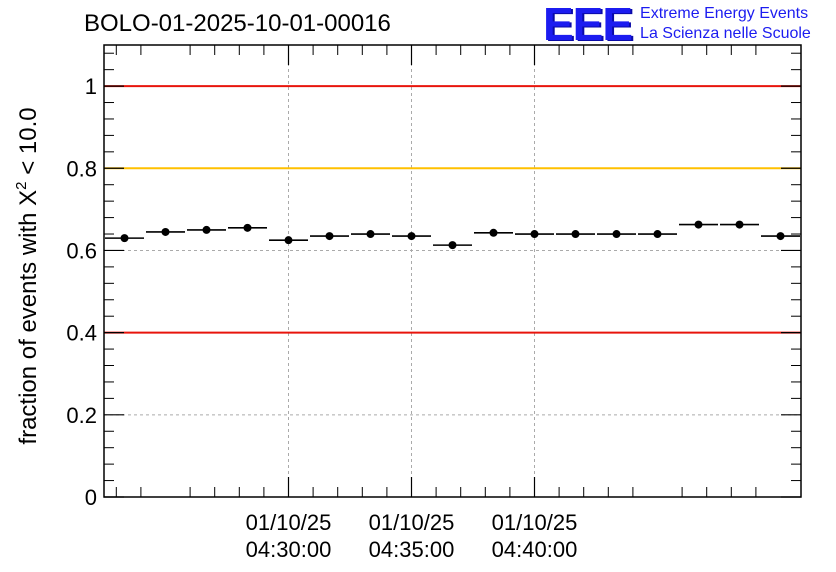 The image size is (836, 572). I want to click on y-tick-label: 0.8, so click(81, 168).